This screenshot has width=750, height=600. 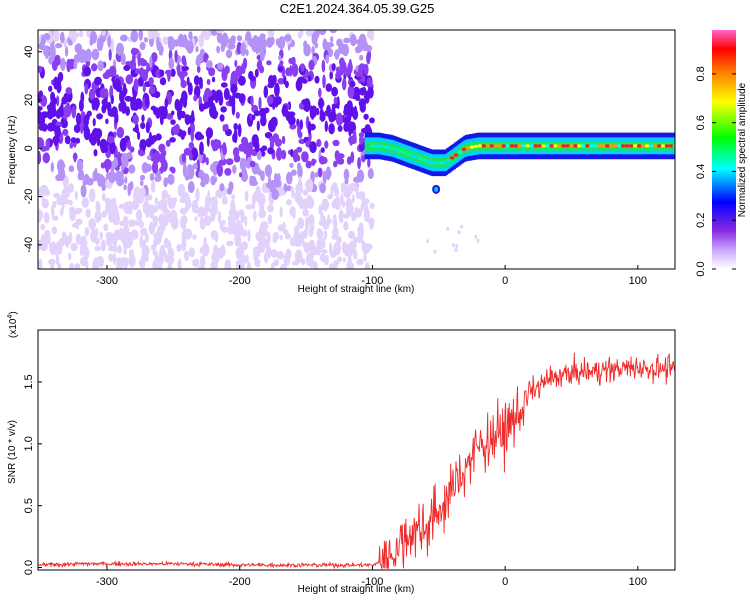 I want to click on spectrogram-x-label: Height of straight line (km), so click(x=356, y=289).